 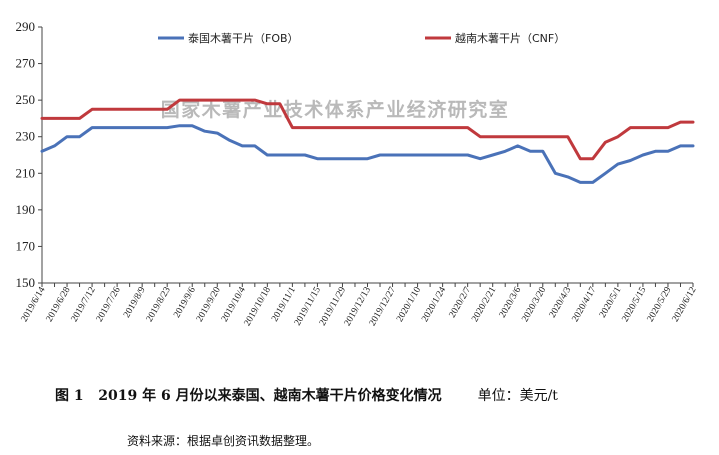 I want to click on x-tick-label: 2019/8/23, so click(x=159, y=304).